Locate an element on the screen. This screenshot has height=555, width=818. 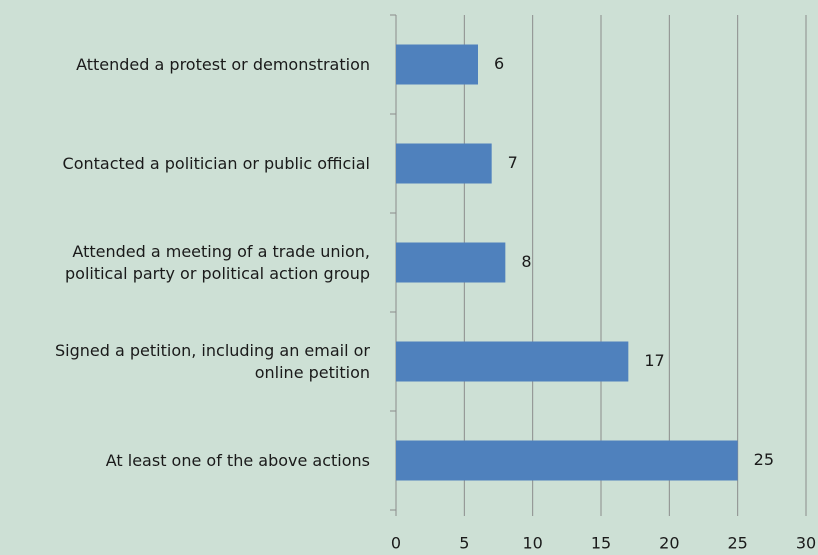
value-label: 25 is located at coordinates (764, 459).